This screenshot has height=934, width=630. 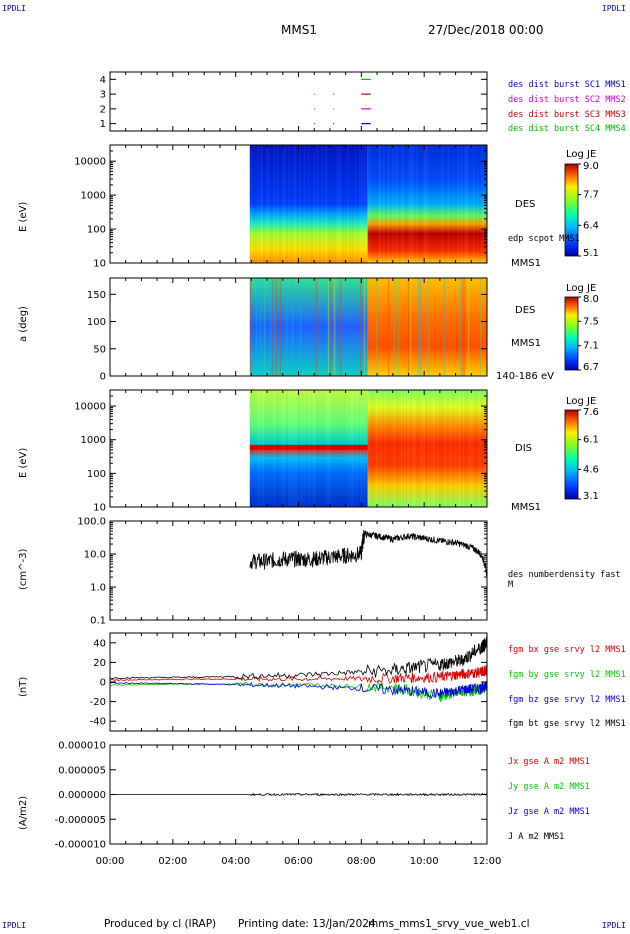 What do you see at coordinates (82, 795) in the screenshot?
I see `current-ytick-label: 0.000000` at bounding box center [82, 795].